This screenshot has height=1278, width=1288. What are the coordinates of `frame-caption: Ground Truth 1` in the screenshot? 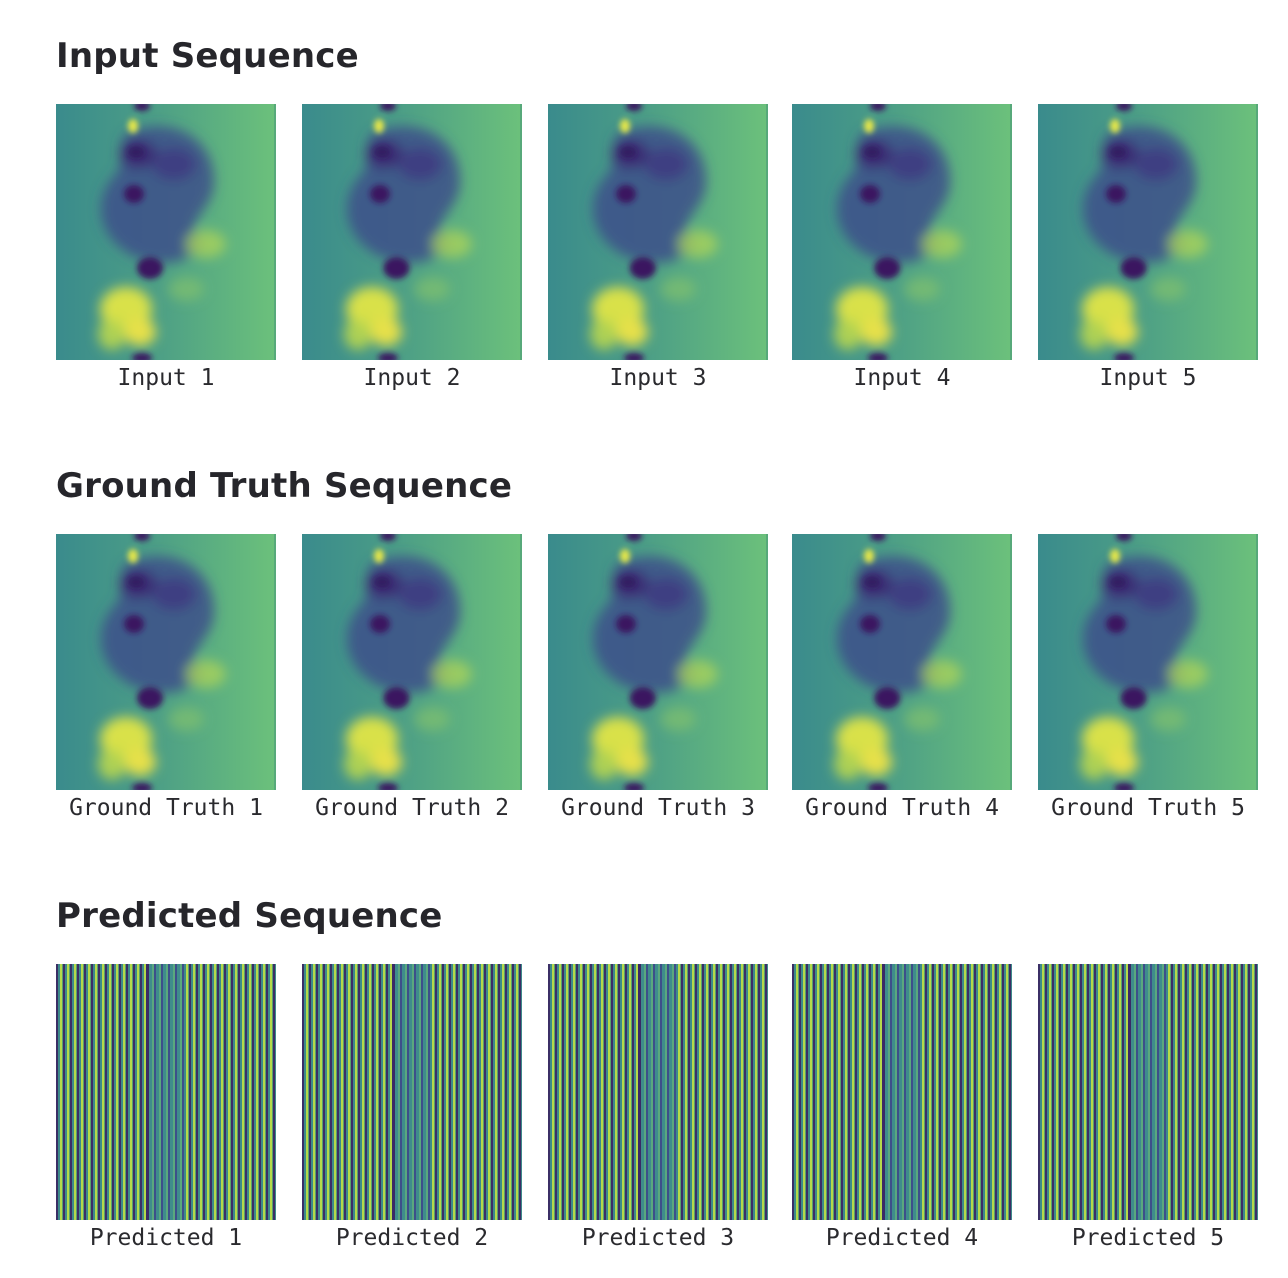 It's located at (166, 808).